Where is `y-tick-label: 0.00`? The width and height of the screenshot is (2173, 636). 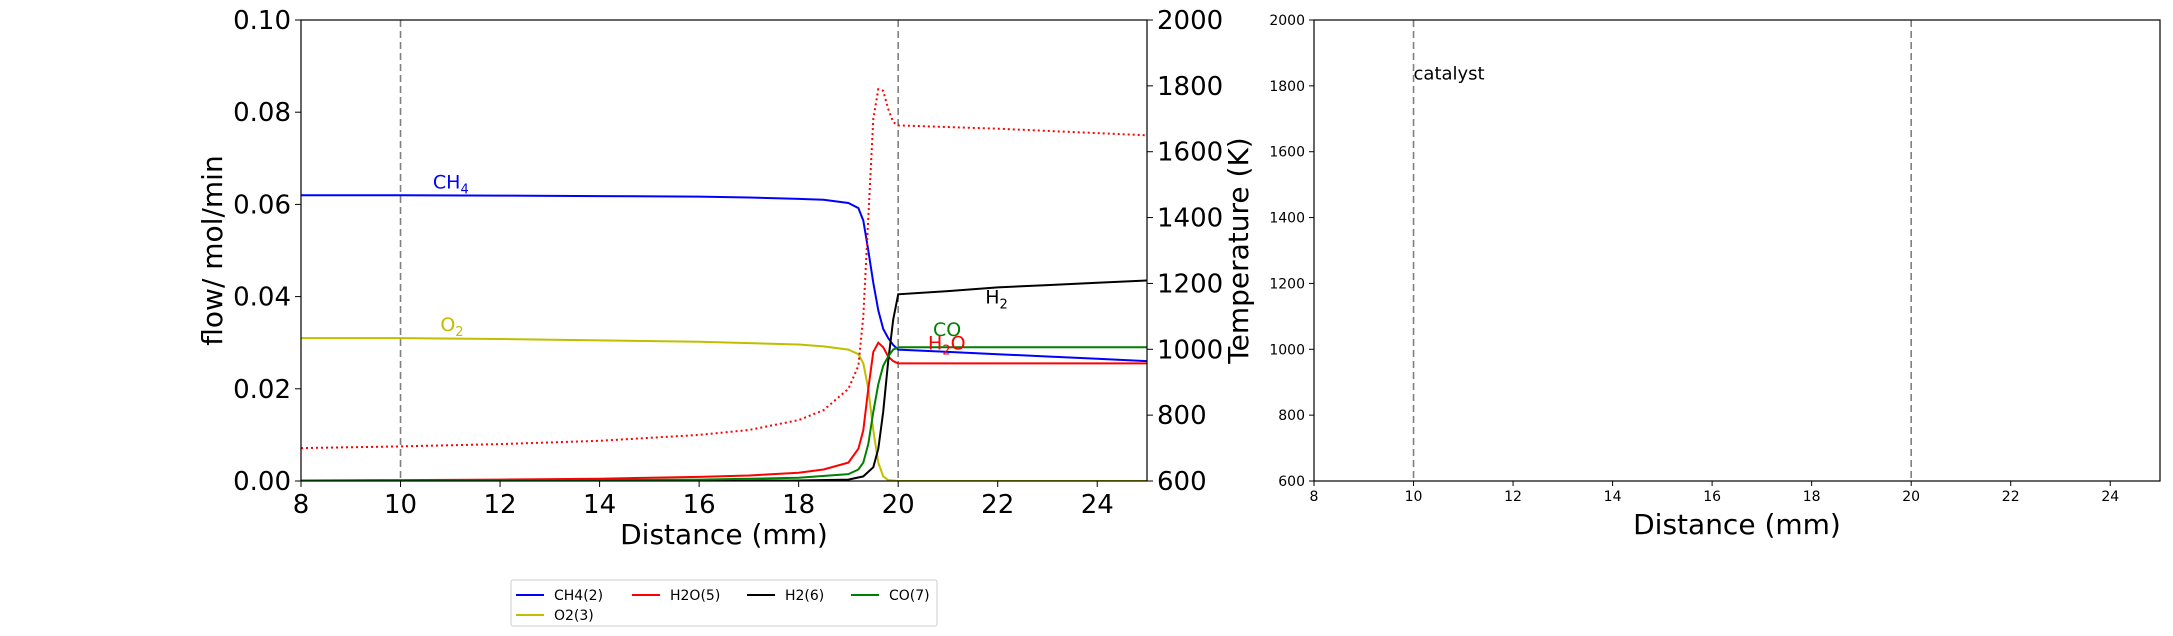
y-tick-label: 0.00 is located at coordinates (262, 482).